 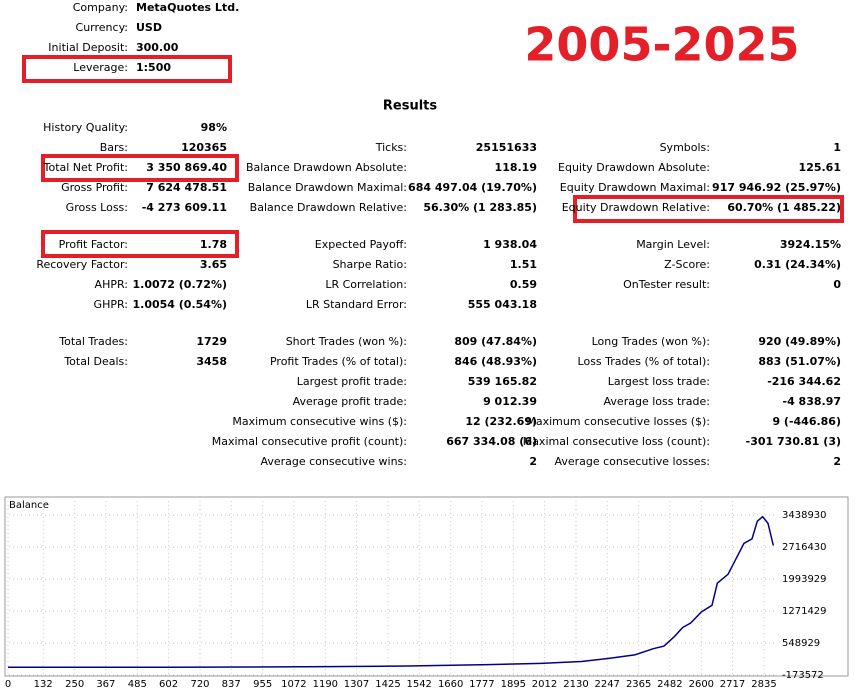 I want to click on stat-value: 3924.15%, so click(x=810, y=244).